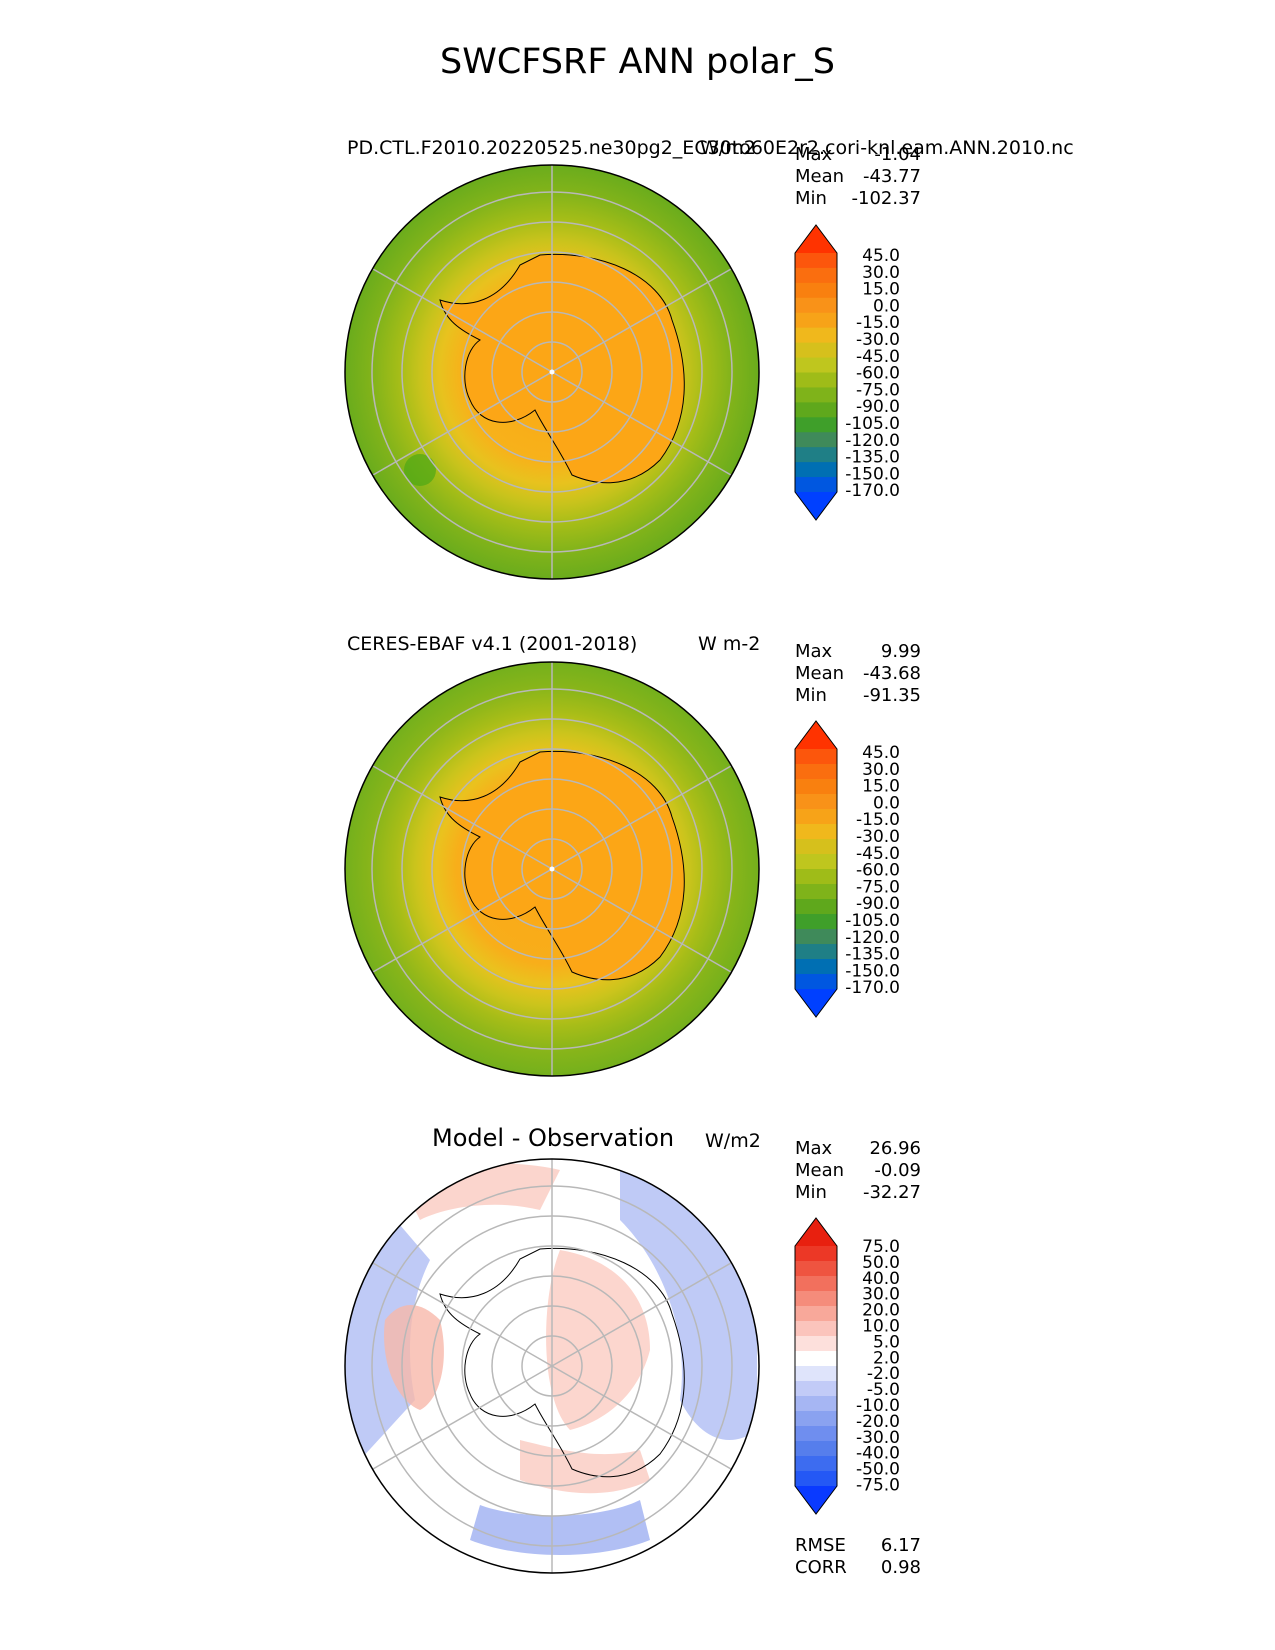  What do you see at coordinates (897, 1170) in the screenshot?
I see `panel3-mean-value: -0.09` at bounding box center [897, 1170].